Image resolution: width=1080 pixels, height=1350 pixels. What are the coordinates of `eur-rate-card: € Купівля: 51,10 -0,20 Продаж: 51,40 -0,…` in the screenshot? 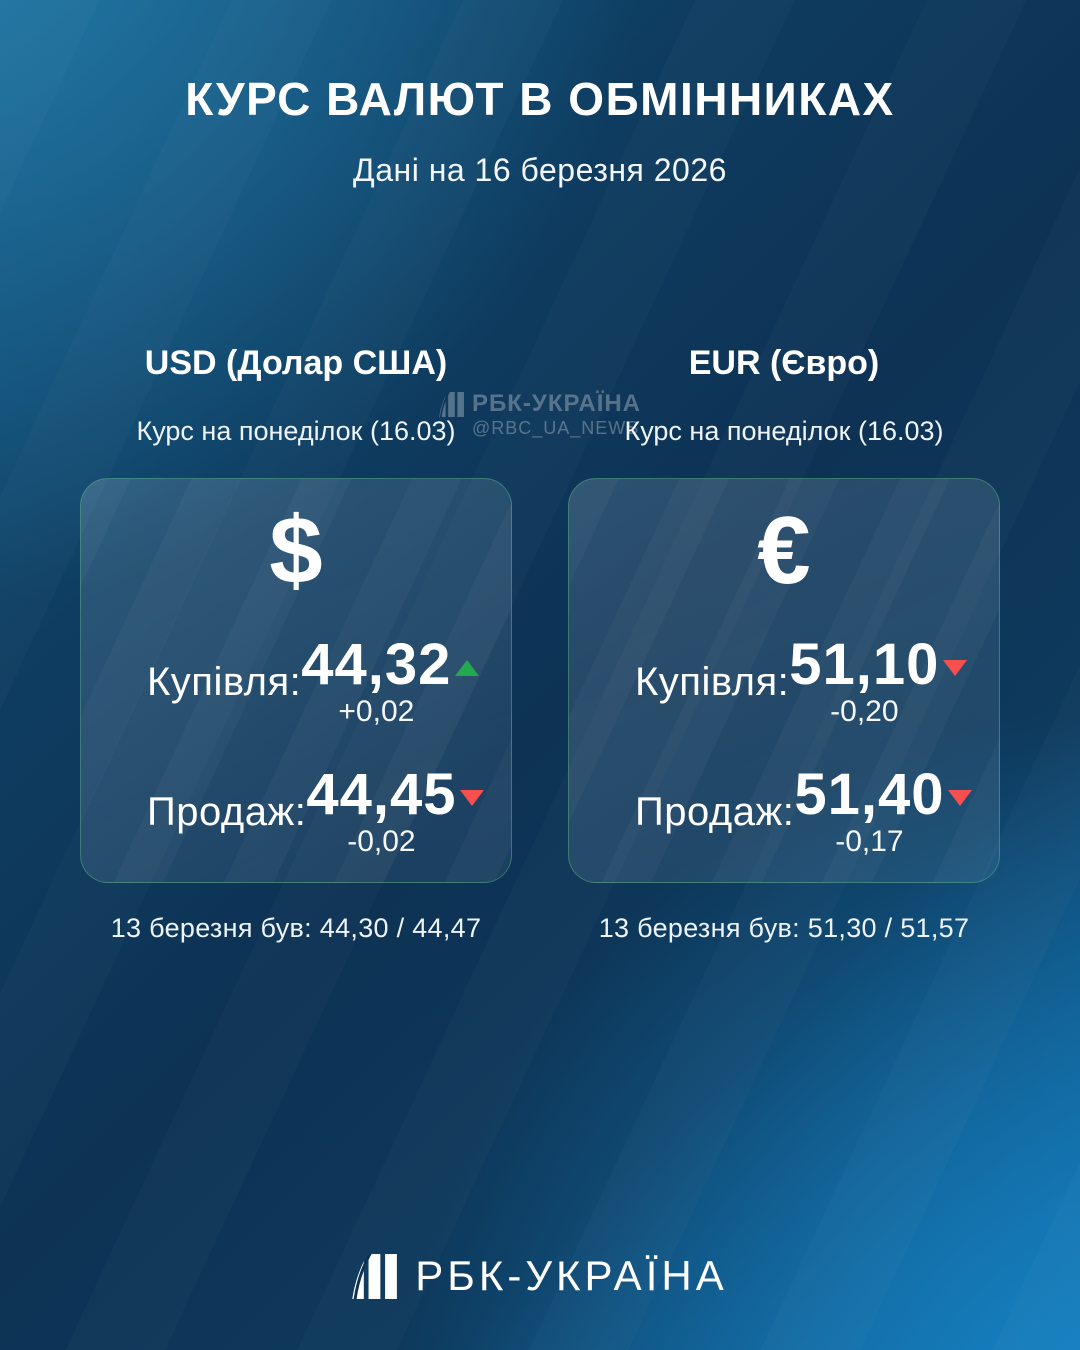 It's located at (784, 680).